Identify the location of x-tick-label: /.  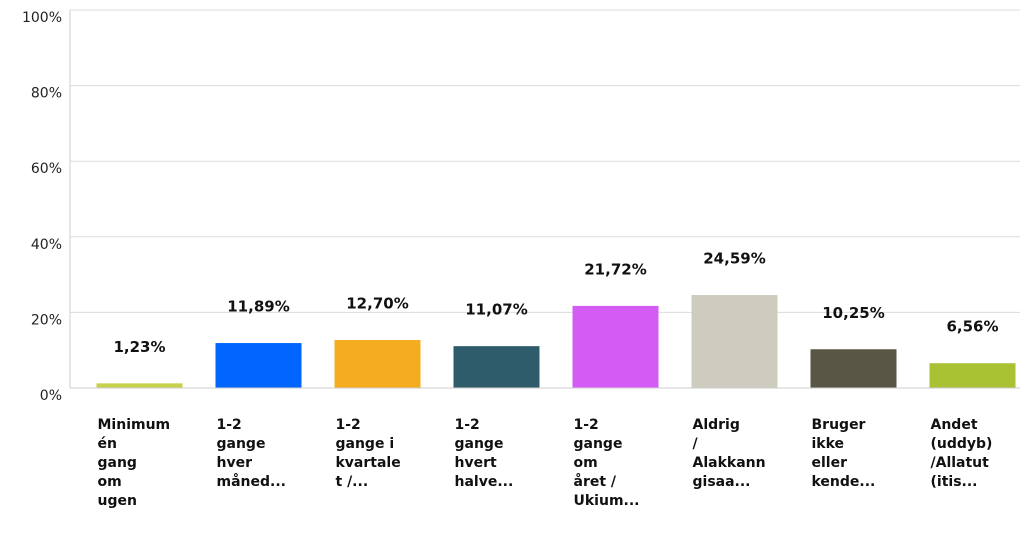
(696, 444).